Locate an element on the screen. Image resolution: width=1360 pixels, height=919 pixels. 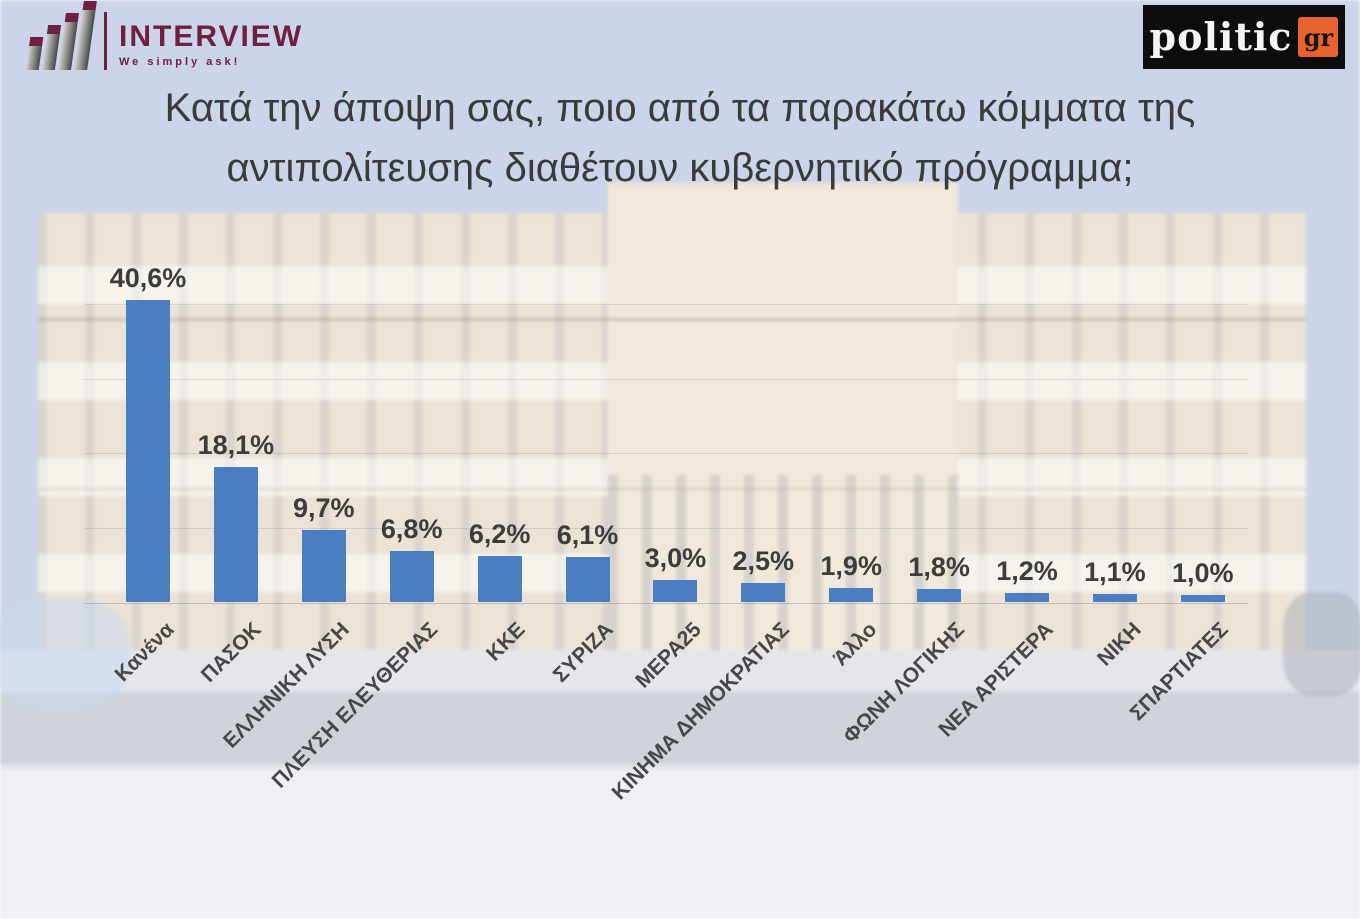
bar-category-label: ΝΙΚΗ is located at coordinates (1119, 644).